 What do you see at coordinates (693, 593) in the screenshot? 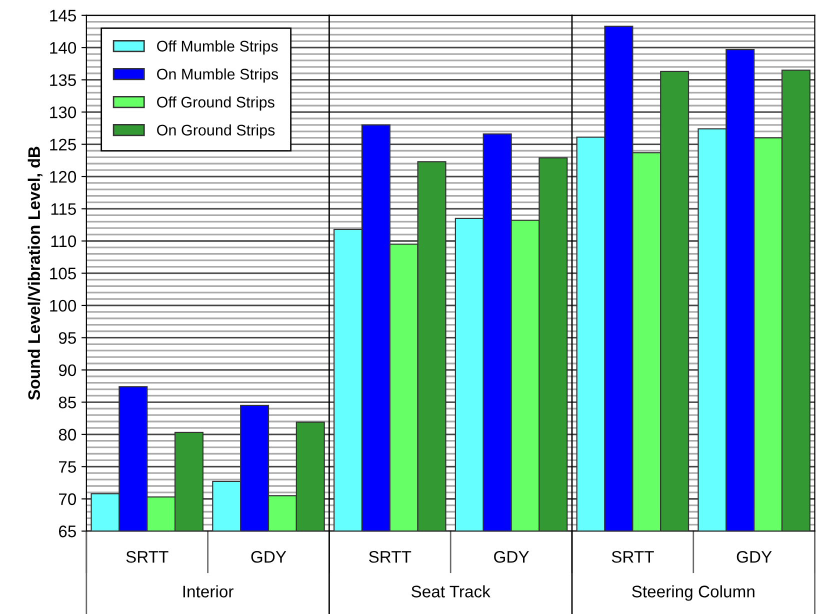
I see `text: Steering Column` at bounding box center [693, 593].